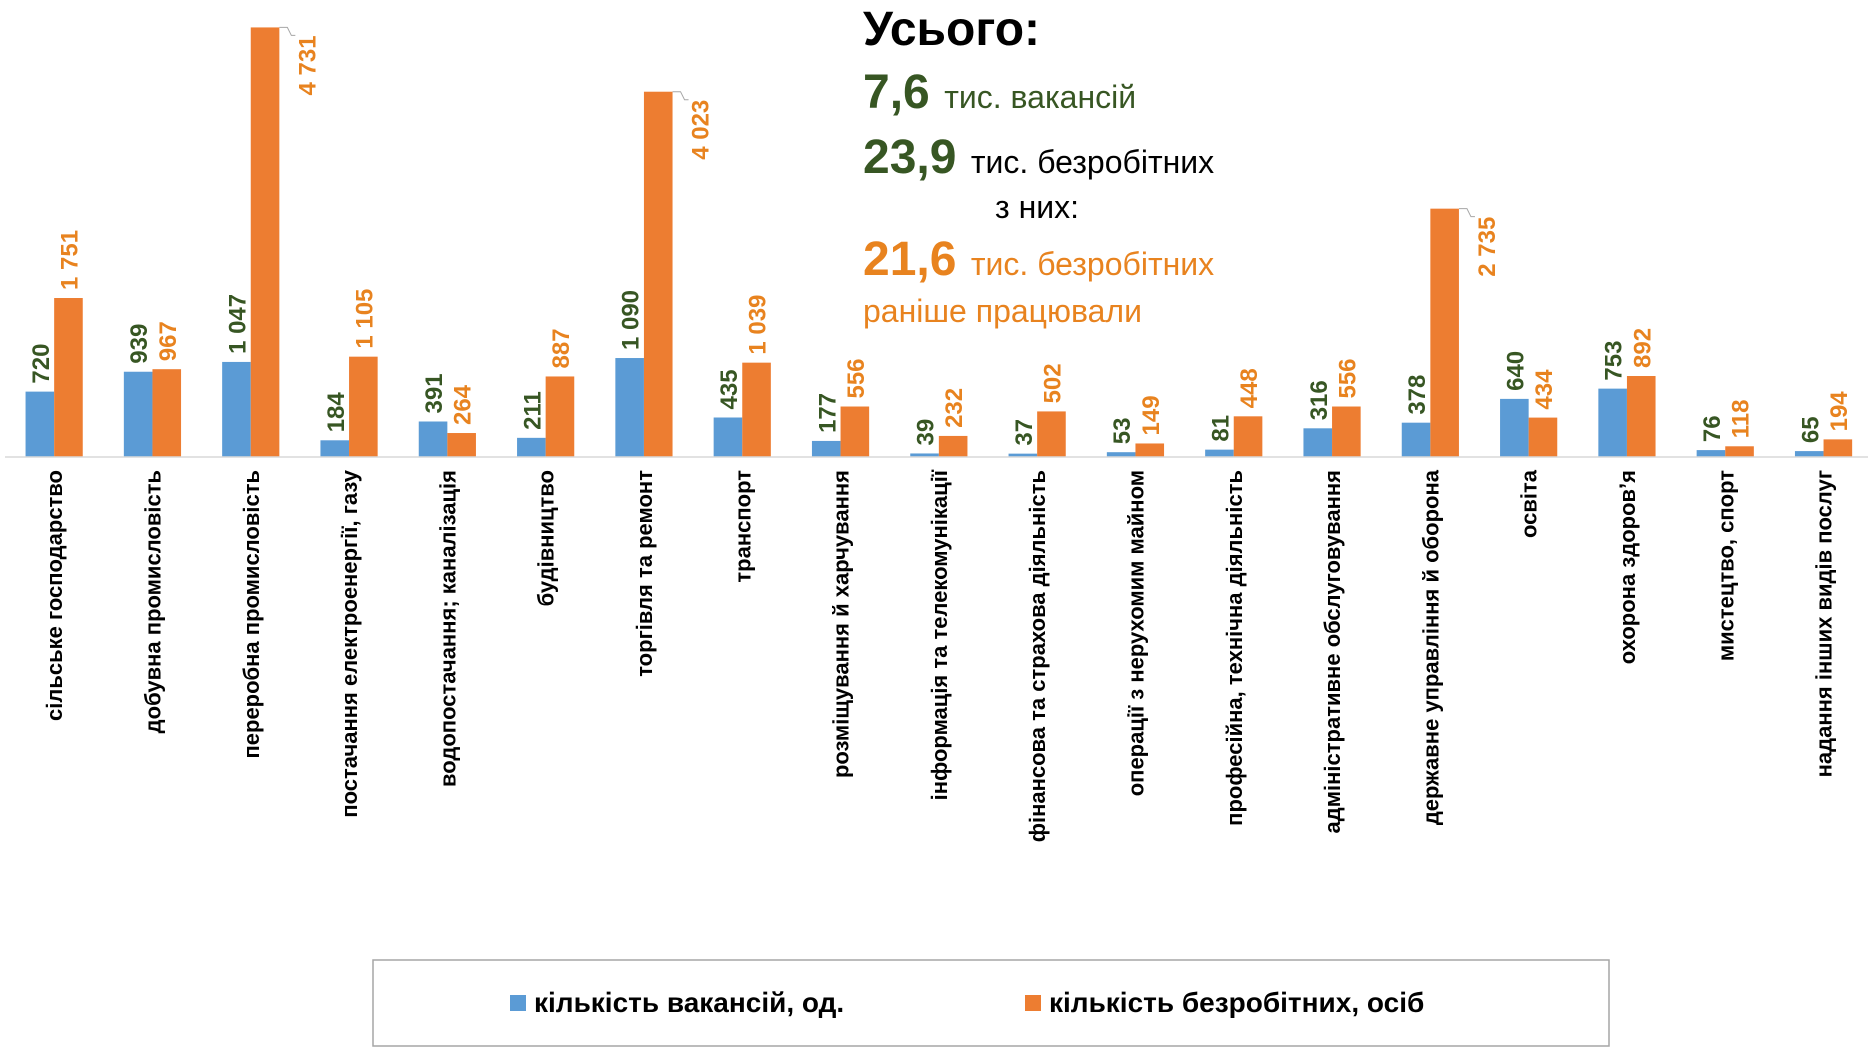 The width and height of the screenshot is (1868, 1047). Describe the element at coordinates (1515, 371) in the screenshot. I see `value-label: 640` at that location.